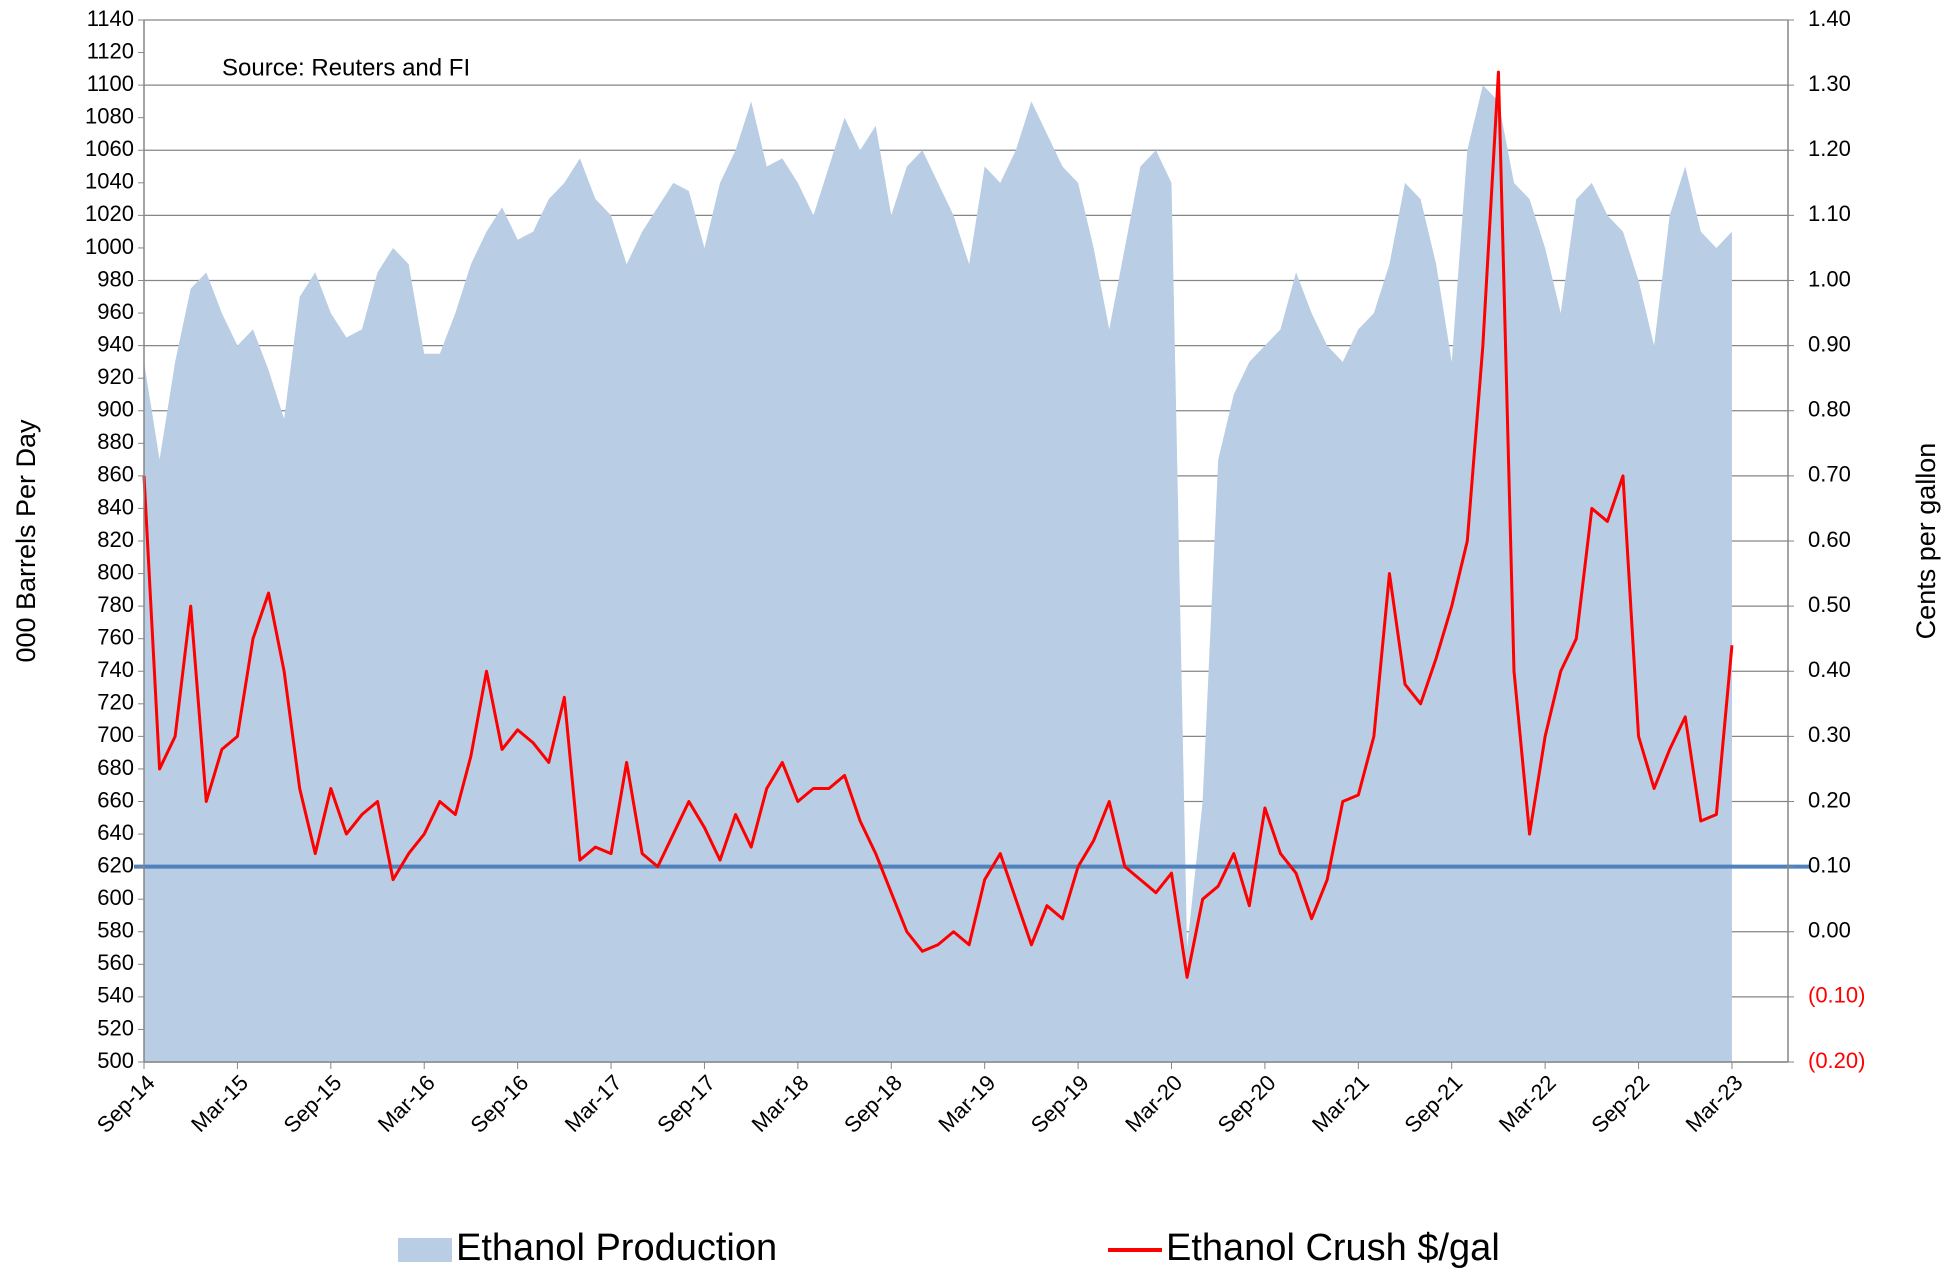 This screenshot has height=1274, width=1957. Describe the element at coordinates (1153, 1103) in the screenshot. I see `x-tick-label: Mar-20` at that location.